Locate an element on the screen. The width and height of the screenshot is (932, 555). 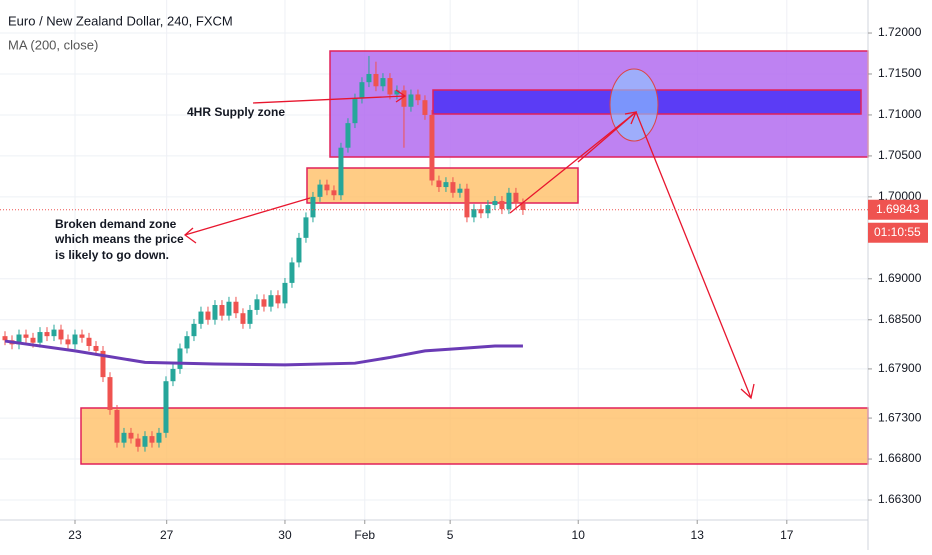
y-tick-label: 1.66800 is located at coordinates (900, 458).